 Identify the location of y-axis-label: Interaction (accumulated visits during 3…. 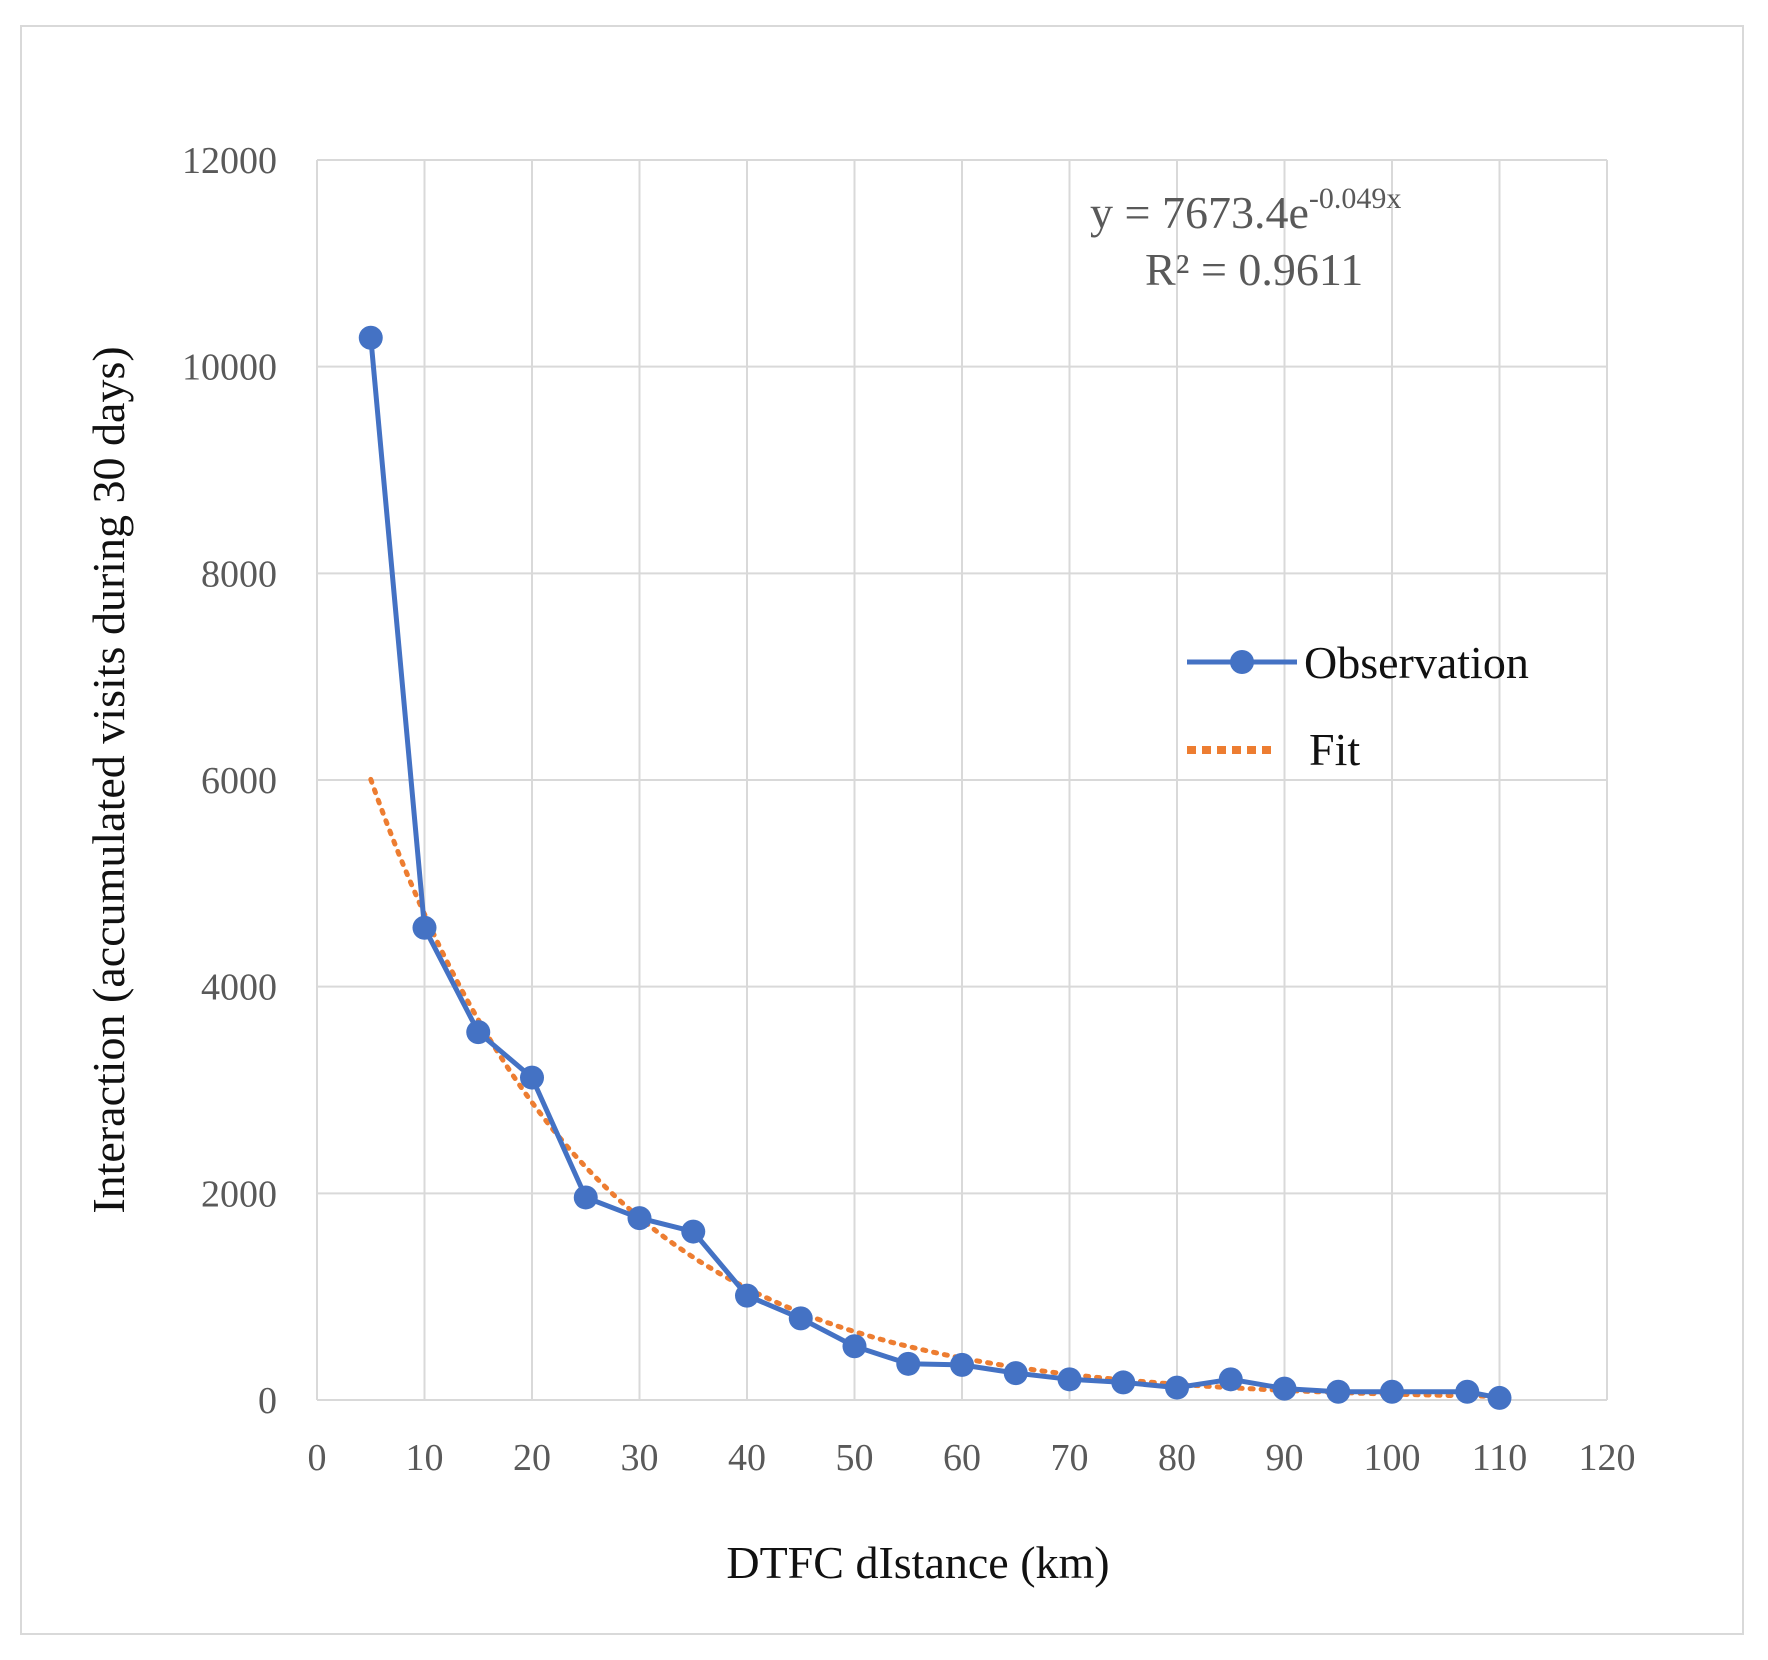
(108, 779).